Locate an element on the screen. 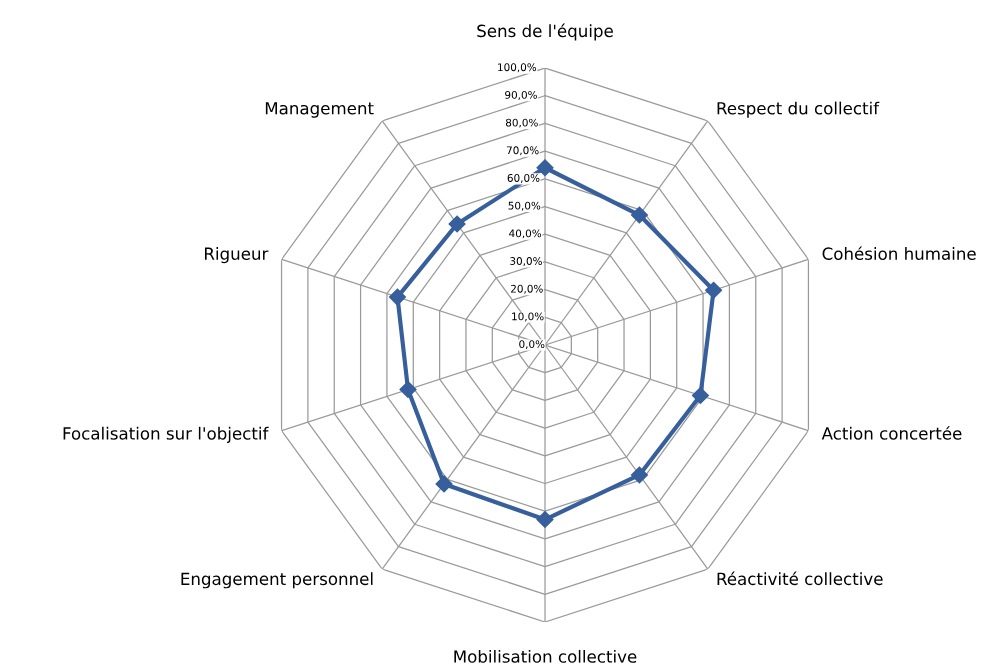  spoke-label: Sens de l'équipe is located at coordinates (545, 32).